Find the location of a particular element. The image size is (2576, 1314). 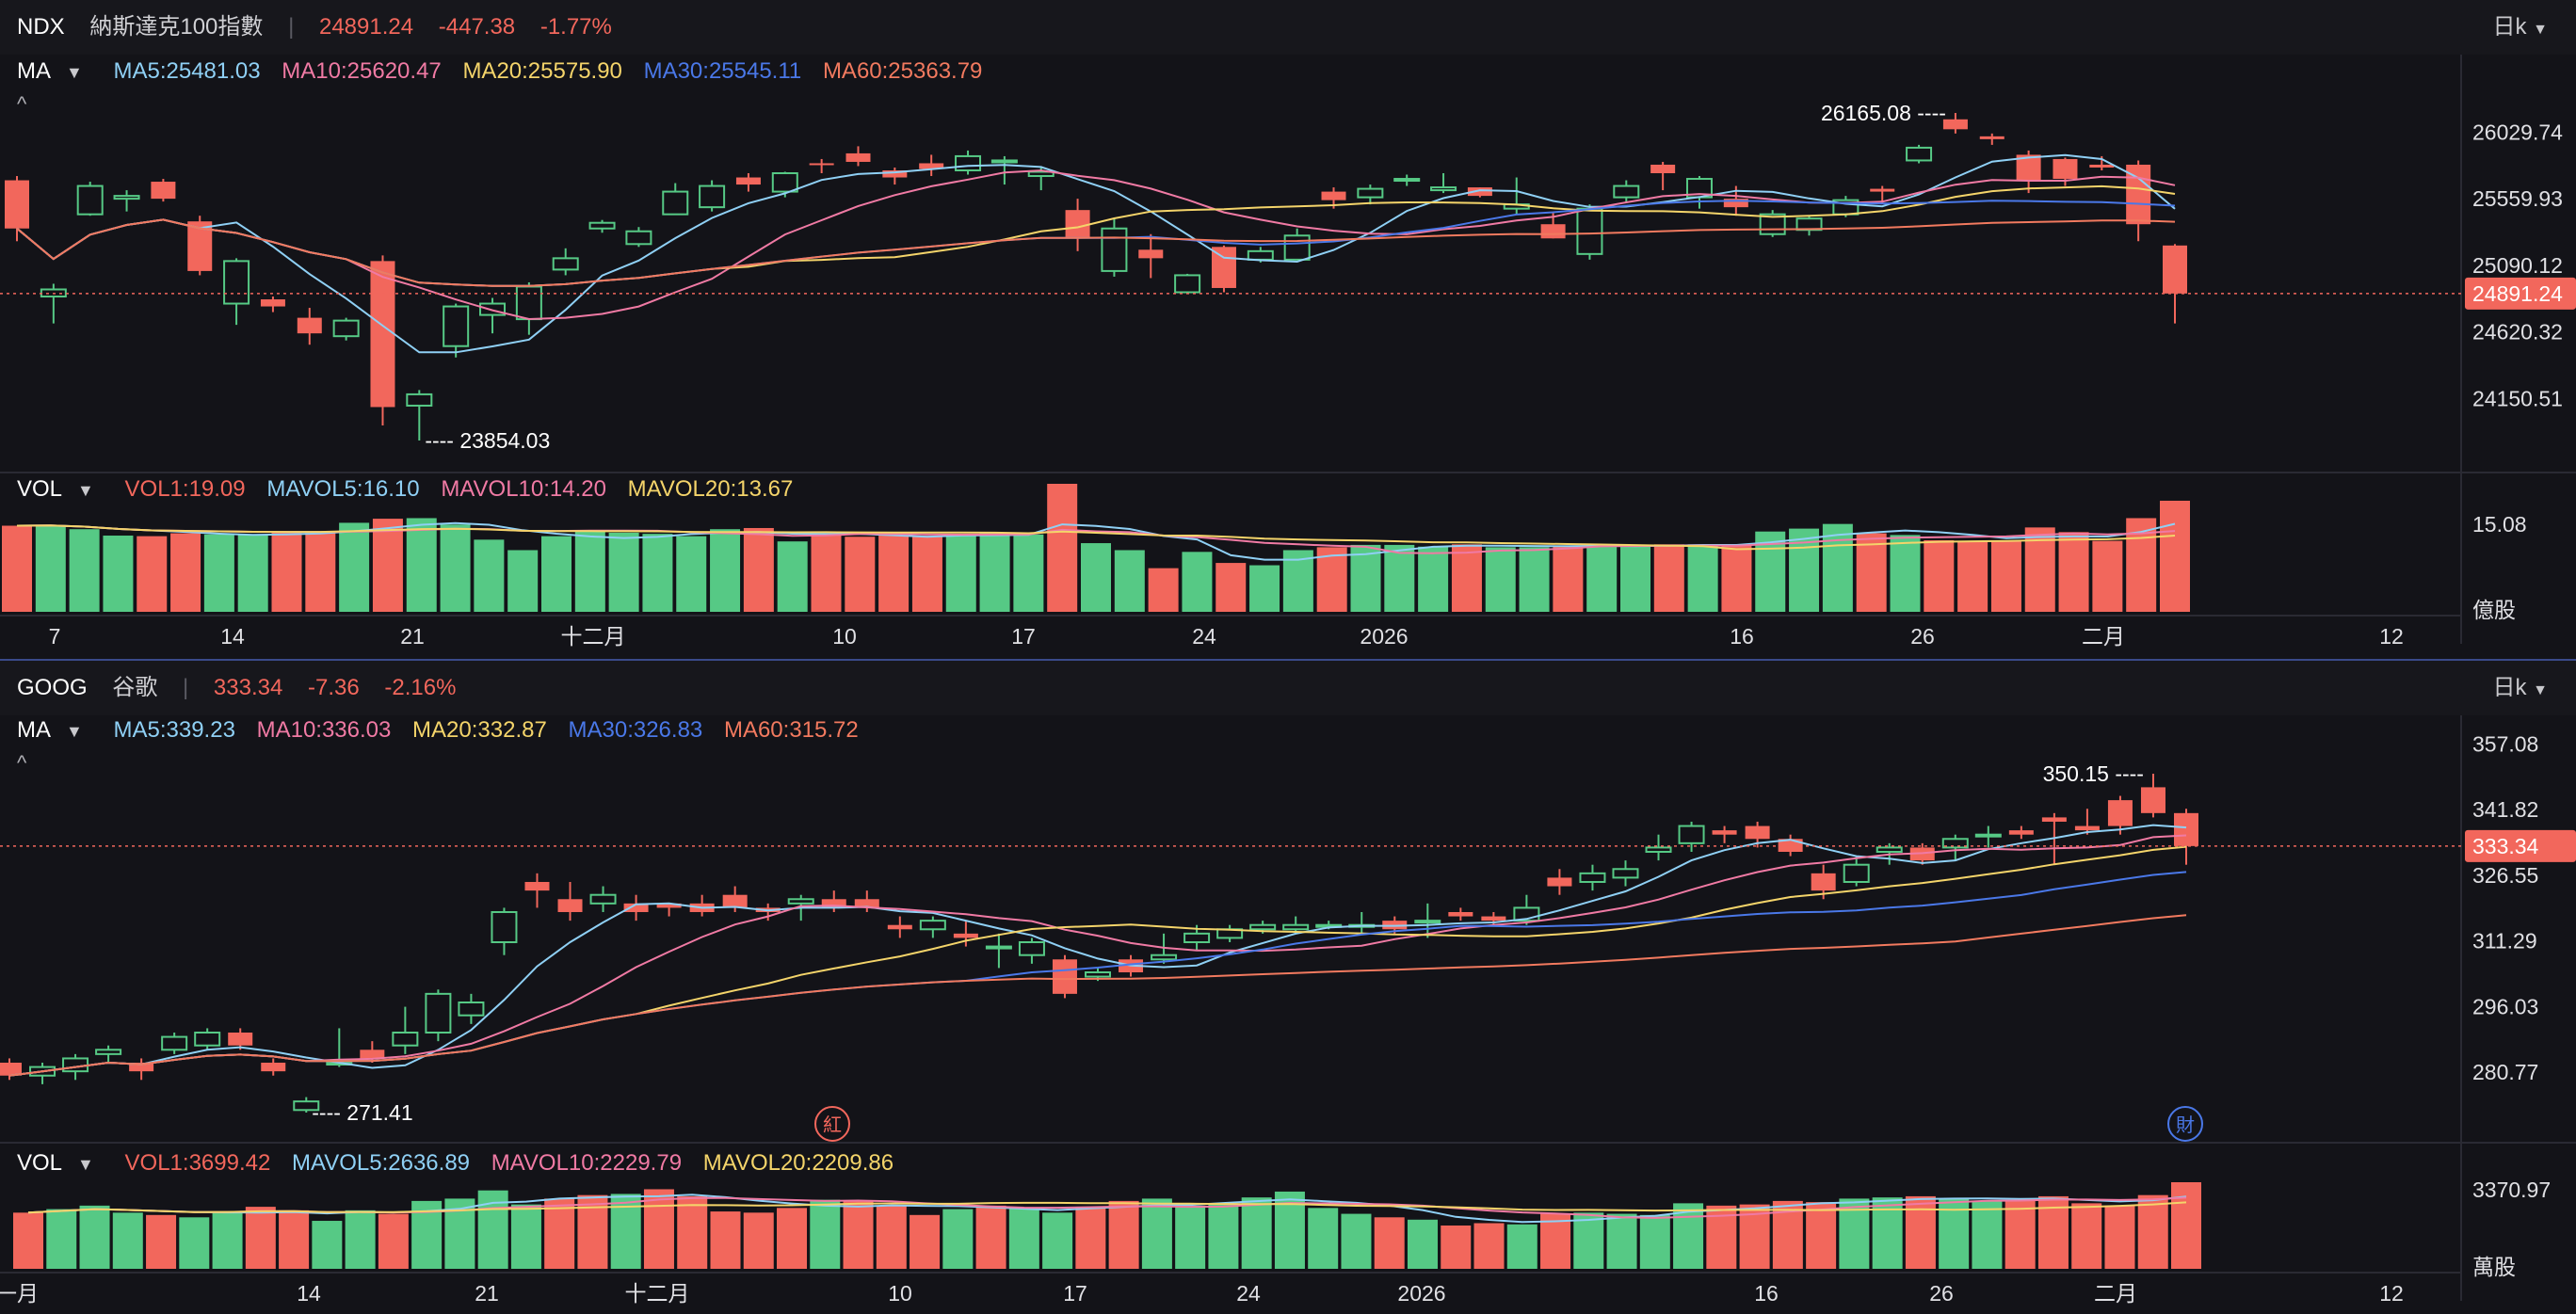

dividend-marker: 紅 is located at coordinates (832, 1124).